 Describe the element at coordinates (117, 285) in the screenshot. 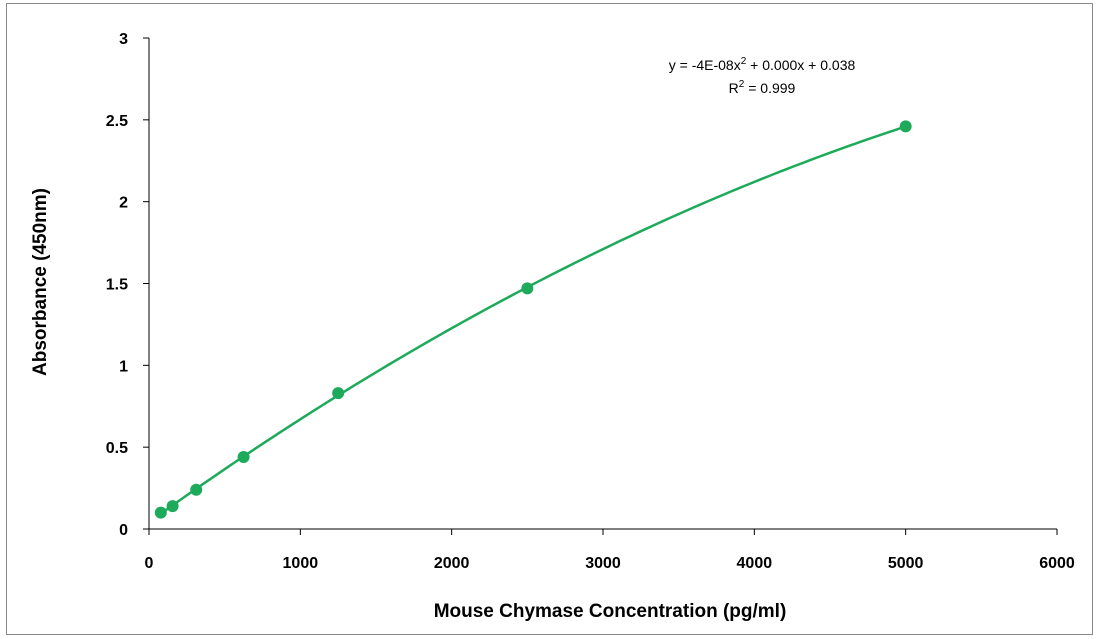

I see `y-tick-label: 1.5` at that location.